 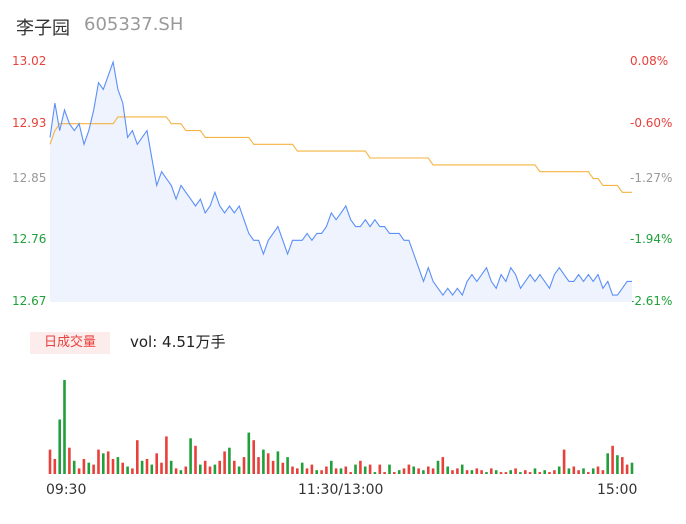 What do you see at coordinates (29, 177) in the screenshot?
I see `y-tick-label: 12.85` at bounding box center [29, 177].